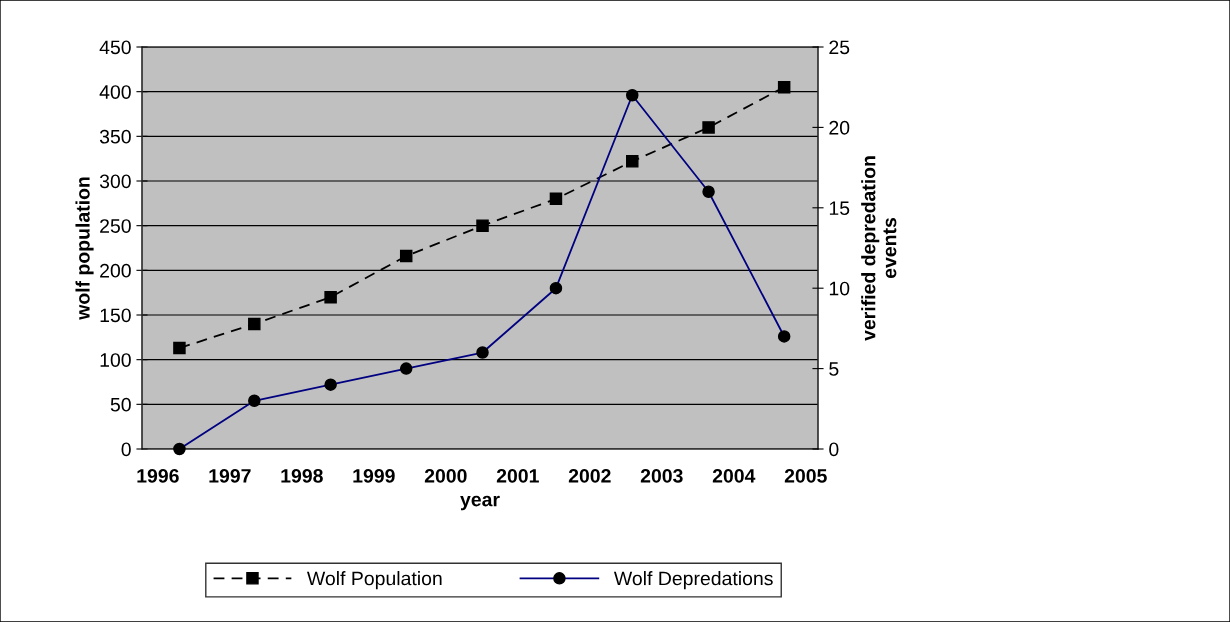 The width and height of the screenshot is (1230, 622). What do you see at coordinates (589, 475) in the screenshot?
I see `x-tick-label: 2002` at bounding box center [589, 475].